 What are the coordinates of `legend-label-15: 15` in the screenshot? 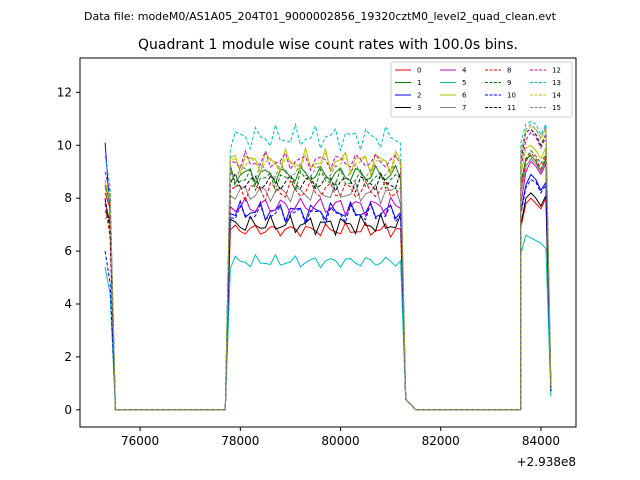 It's located at (556, 108).